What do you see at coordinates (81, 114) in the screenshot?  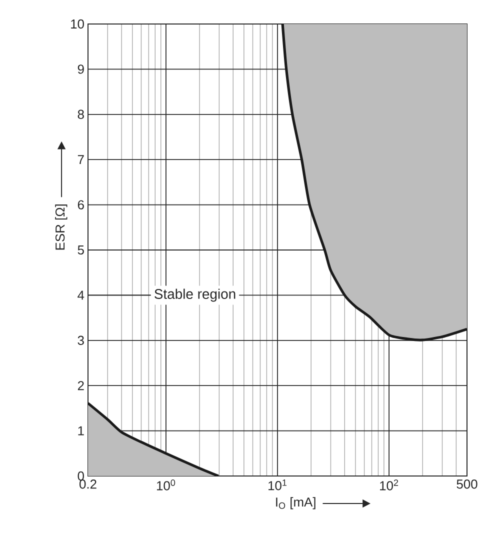 I see `y-tick-label: 8` at bounding box center [81, 114].